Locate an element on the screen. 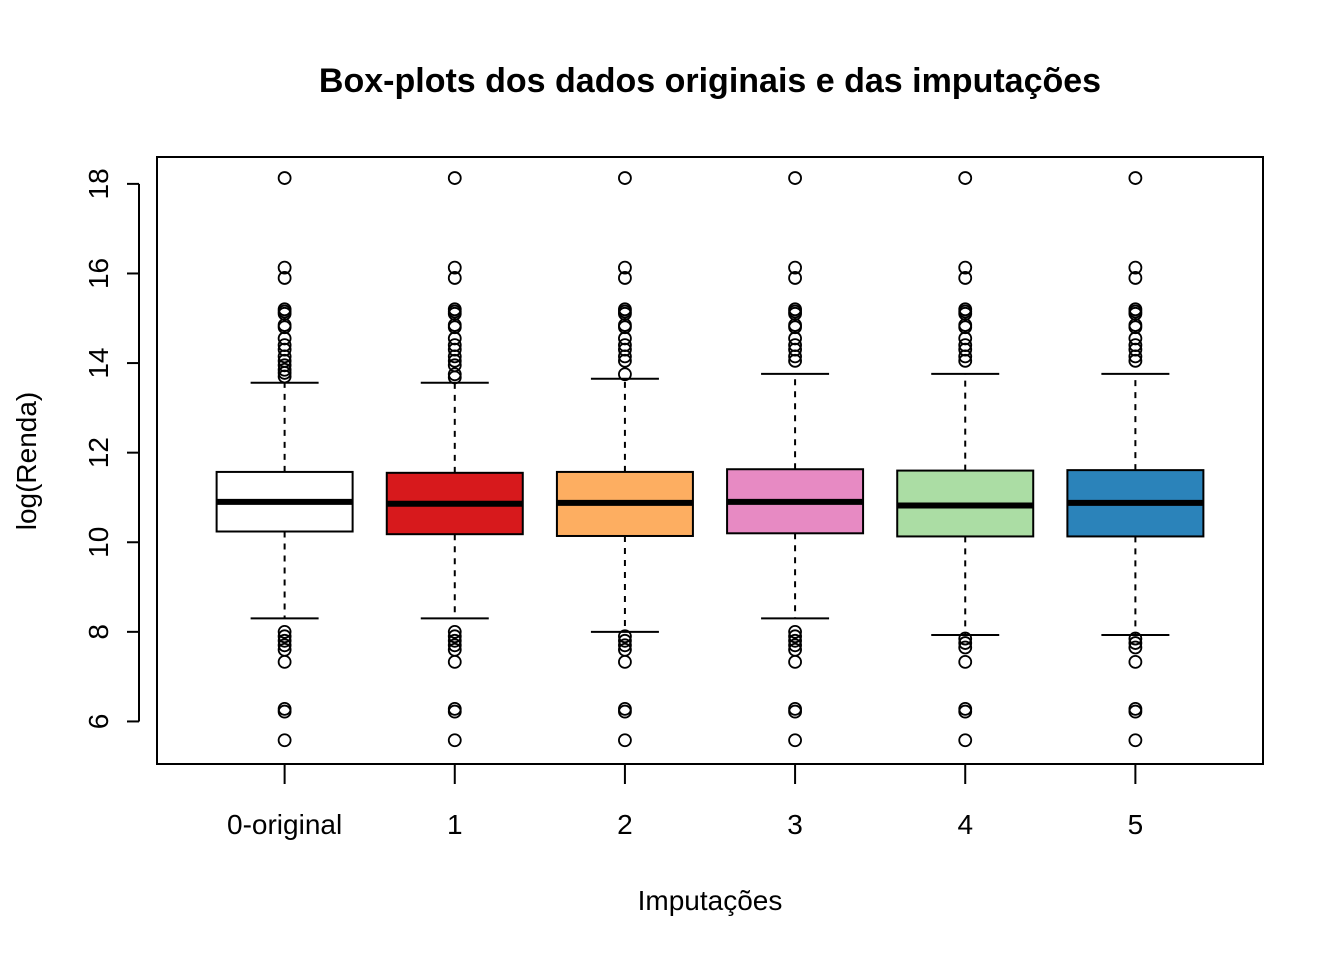  y-tick-label: 8 is located at coordinates (98, 632).